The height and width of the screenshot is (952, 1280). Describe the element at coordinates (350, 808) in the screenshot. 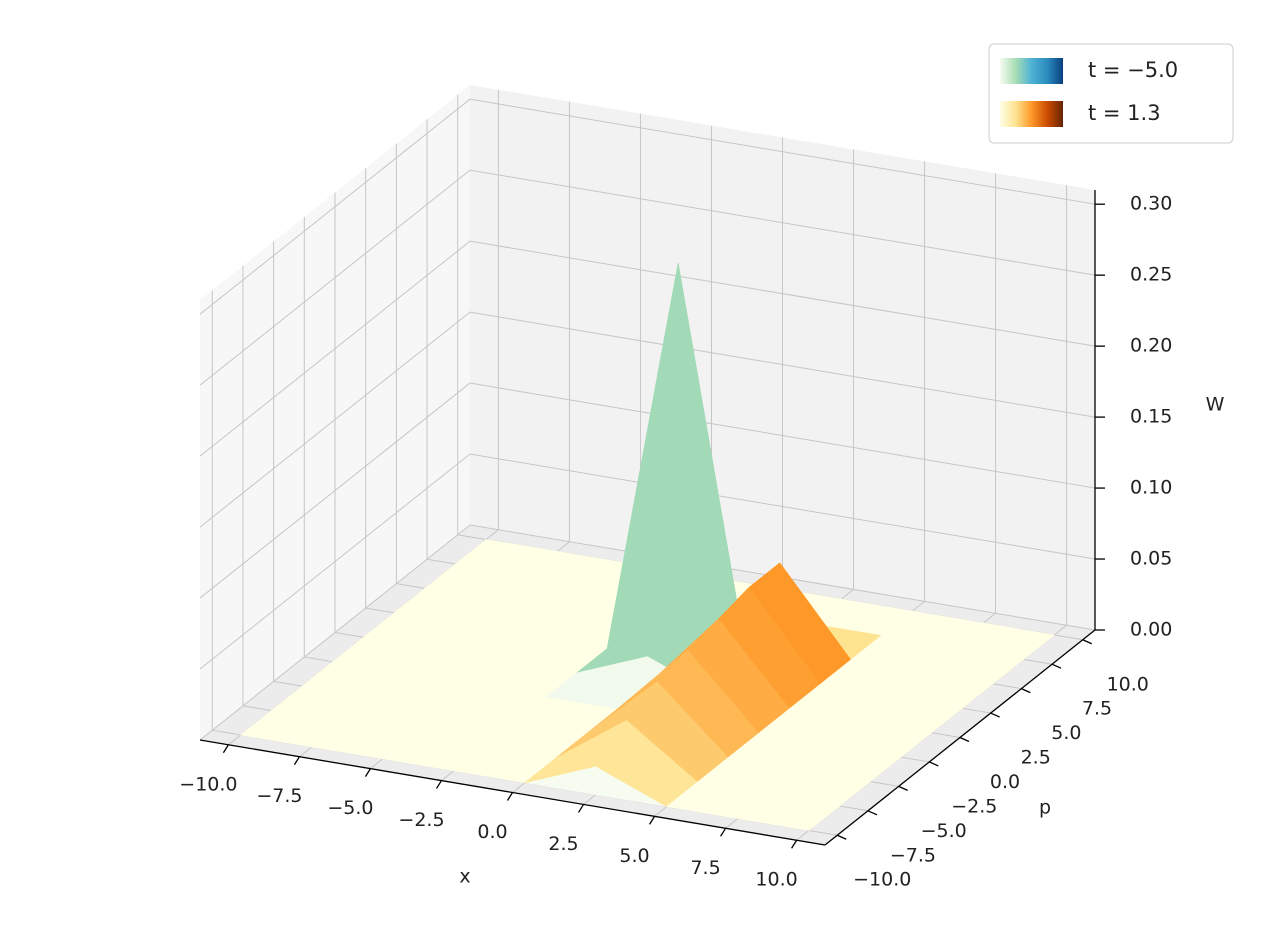

I see `x-tick-label: −5.0` at that location.